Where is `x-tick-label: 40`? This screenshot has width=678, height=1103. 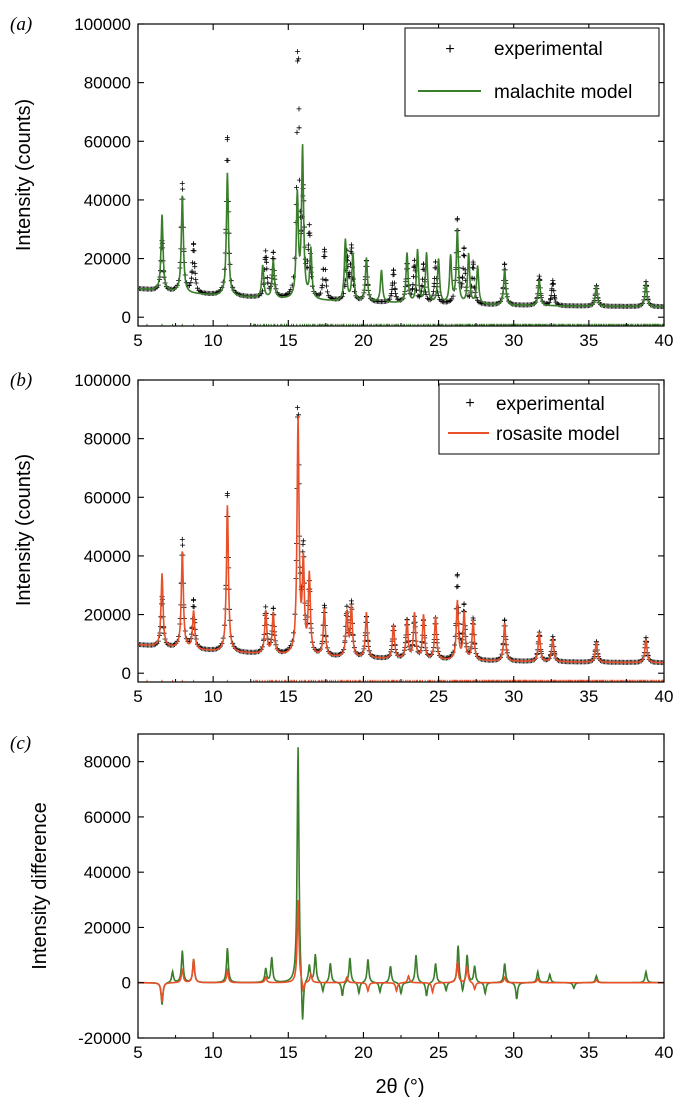 x-tick-label: 40 is located at coordinates (664, 696).